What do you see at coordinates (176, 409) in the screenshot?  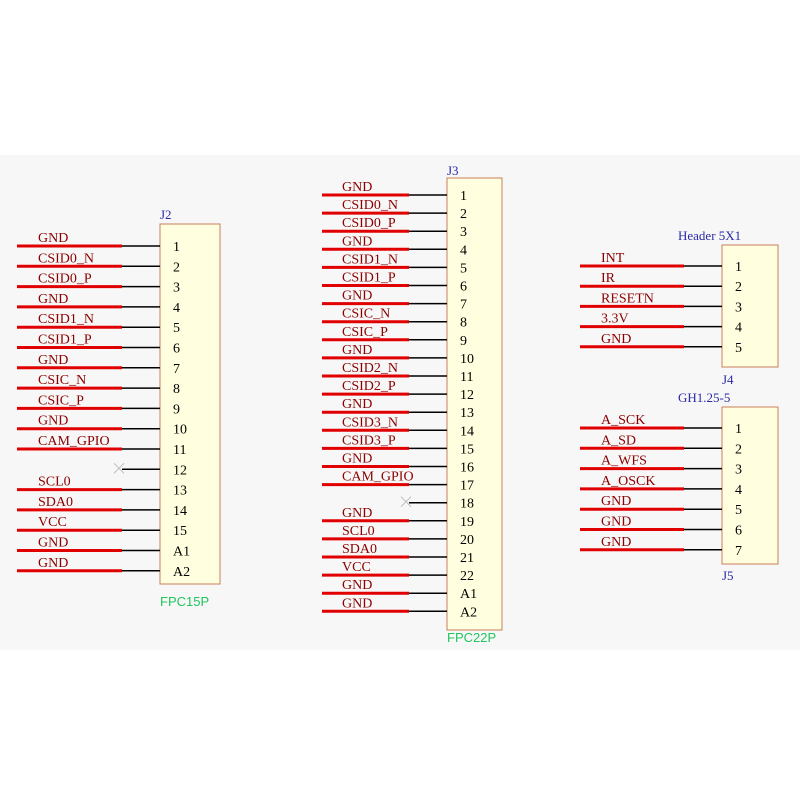 I see `pin-number-j2-9: 9` at bounding box center [176, 409].